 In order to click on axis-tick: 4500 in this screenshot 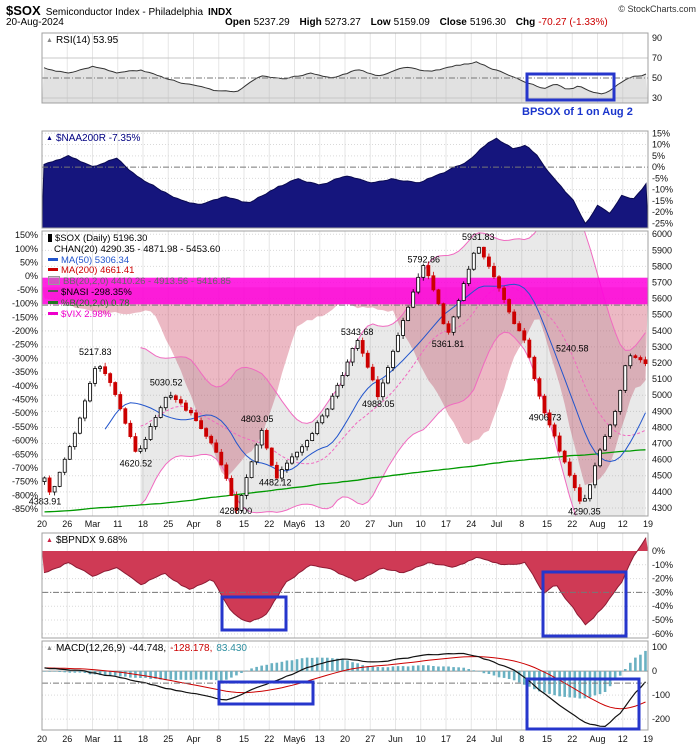, I will do `click(662, 476)`.